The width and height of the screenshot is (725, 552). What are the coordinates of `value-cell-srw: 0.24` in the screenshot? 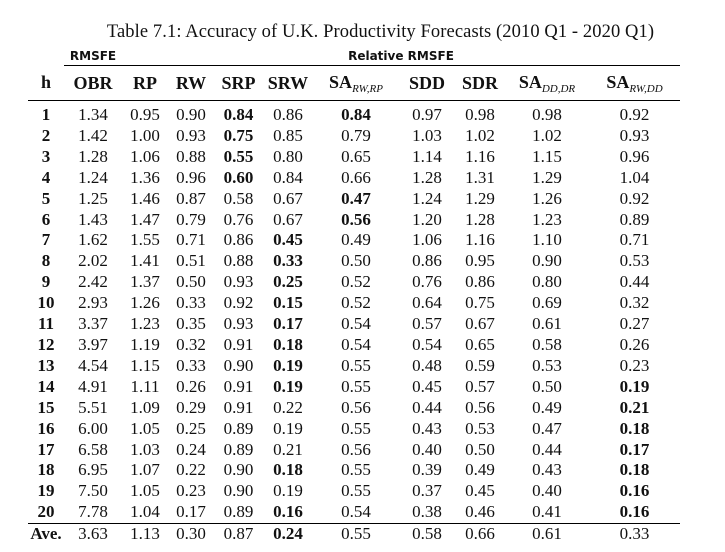 It's located at (288, 534).